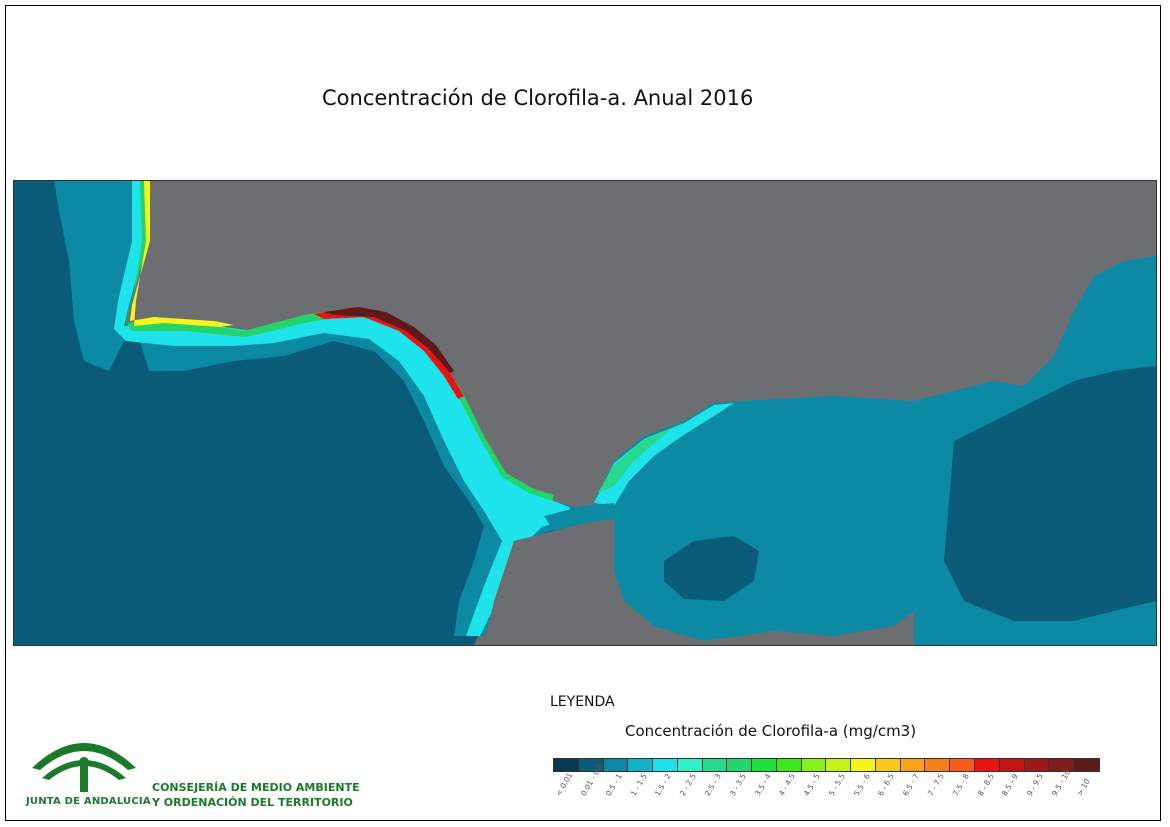 The height and width of the screenshot is (827, 1170). I want to click on legend-class-label: 5.5 - 6, so click(861, 785).